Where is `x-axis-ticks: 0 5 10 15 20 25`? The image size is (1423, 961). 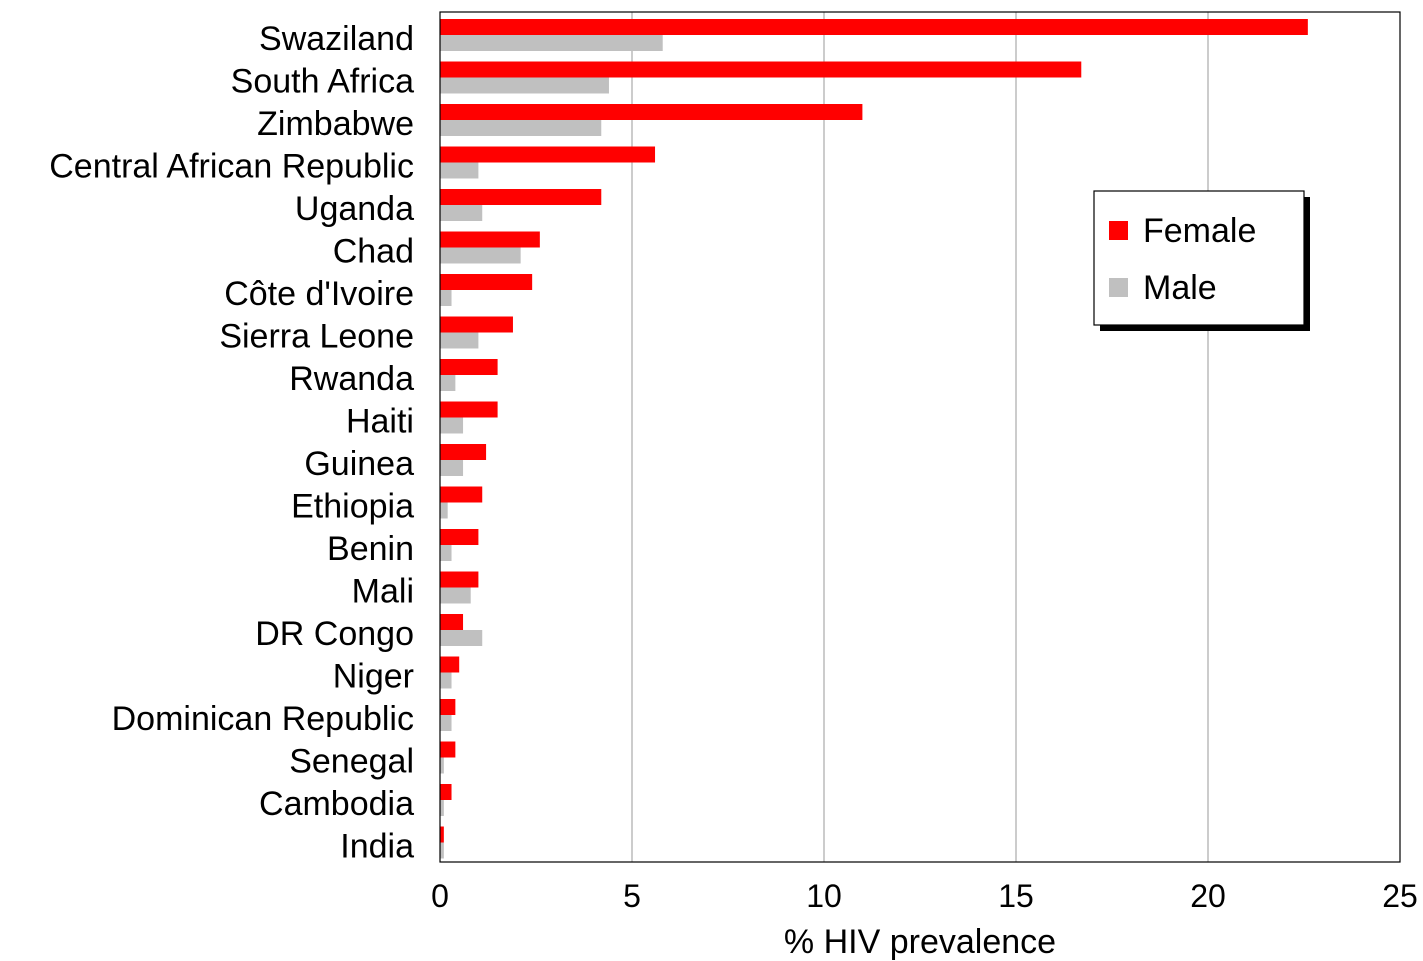
x-axis-ticks: 0 5 10 15 20 25 is located at coordinates (924, 896).